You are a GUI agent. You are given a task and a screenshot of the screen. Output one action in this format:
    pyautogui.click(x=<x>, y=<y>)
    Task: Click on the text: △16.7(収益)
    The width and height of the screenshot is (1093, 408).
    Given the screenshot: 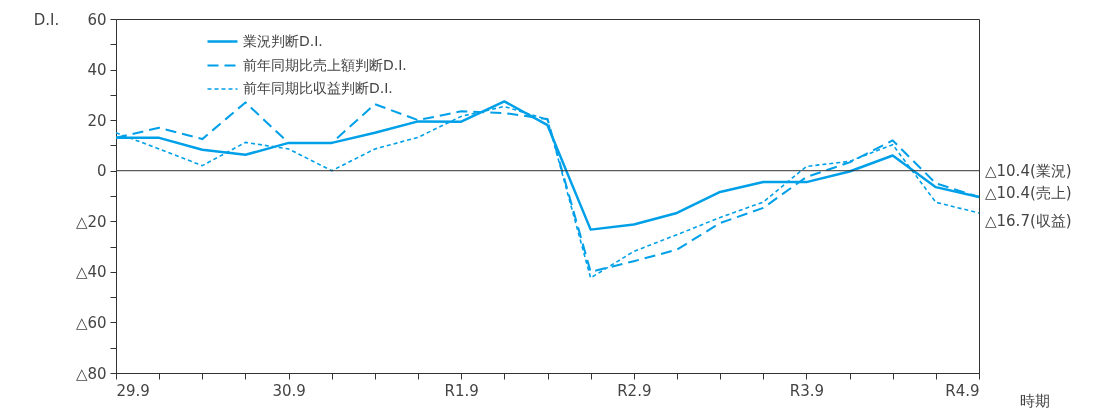 What is the action you would take?
    pyautogui.click(x=1028, y=221)
    